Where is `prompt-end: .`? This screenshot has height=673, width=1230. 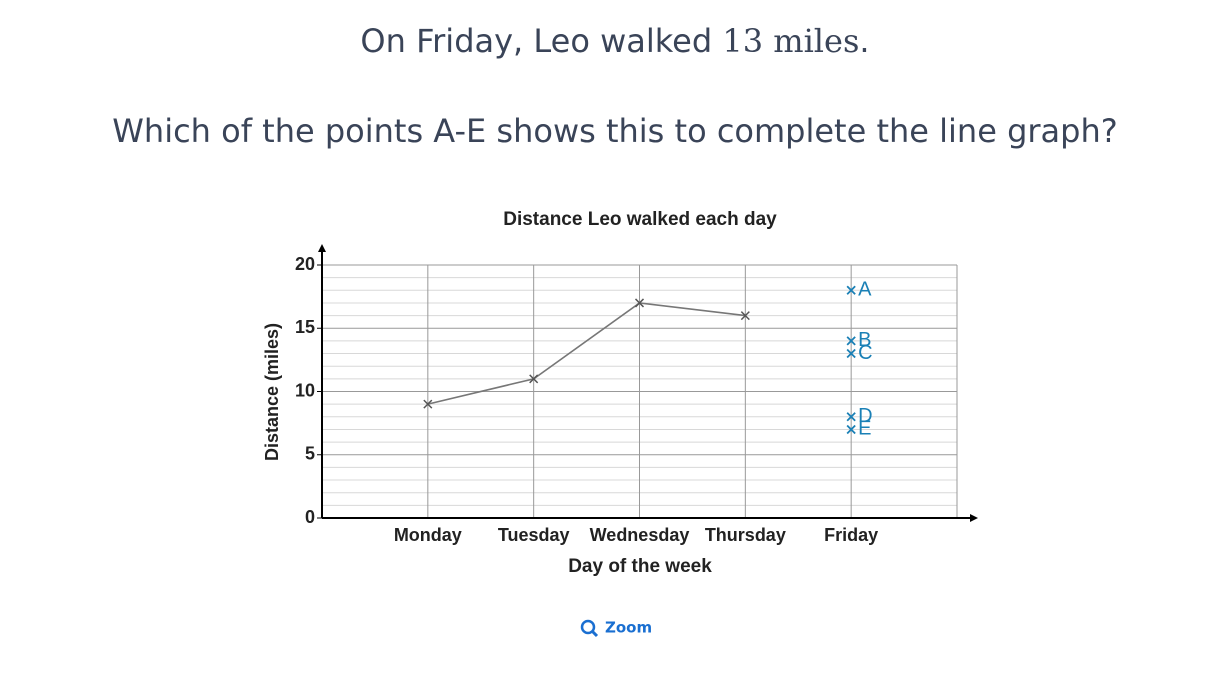
prompt-end: . is located at coordinates (864, 41).